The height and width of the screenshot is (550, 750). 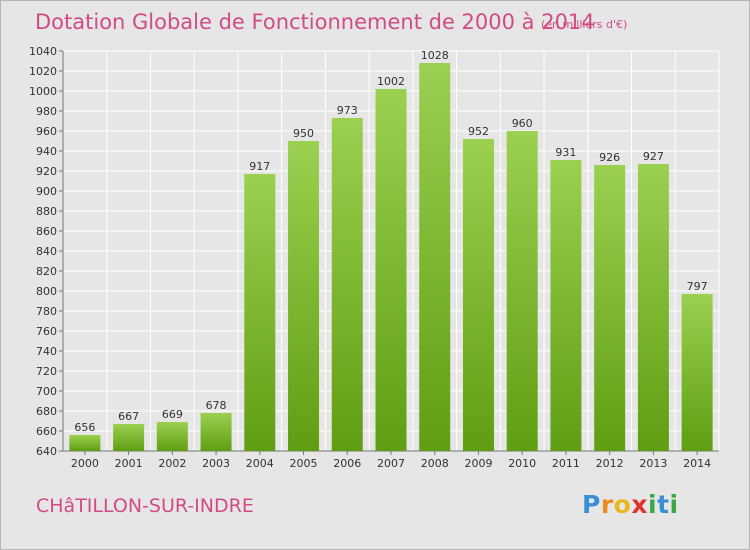 What do you see at coordinates (46, 191) in the screenshot?
I see `y-tick-label: 900` at bounding box center [46, 191].